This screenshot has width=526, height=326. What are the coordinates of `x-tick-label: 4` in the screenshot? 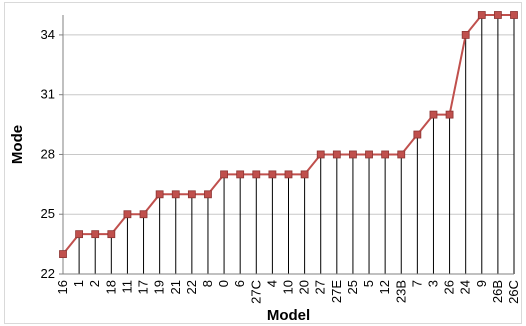 It's located at (271, 283).